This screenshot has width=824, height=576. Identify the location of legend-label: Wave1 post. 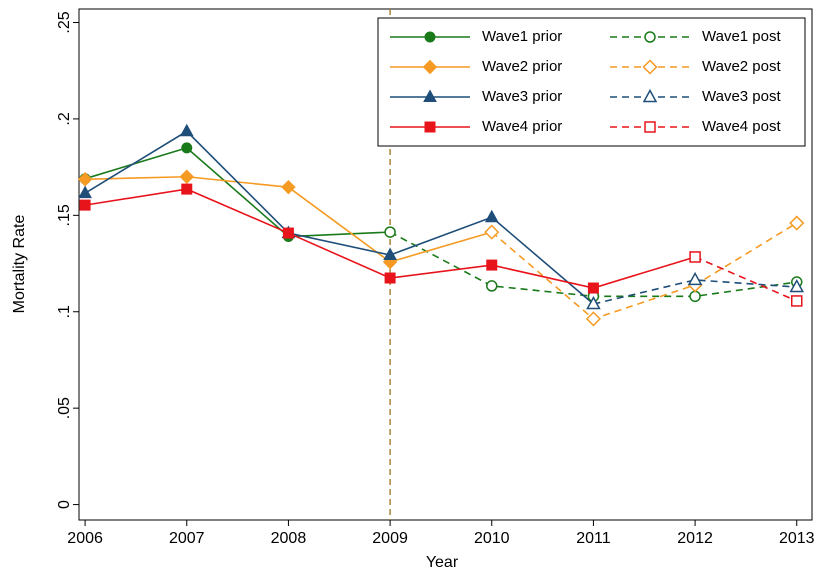
(741, 36).